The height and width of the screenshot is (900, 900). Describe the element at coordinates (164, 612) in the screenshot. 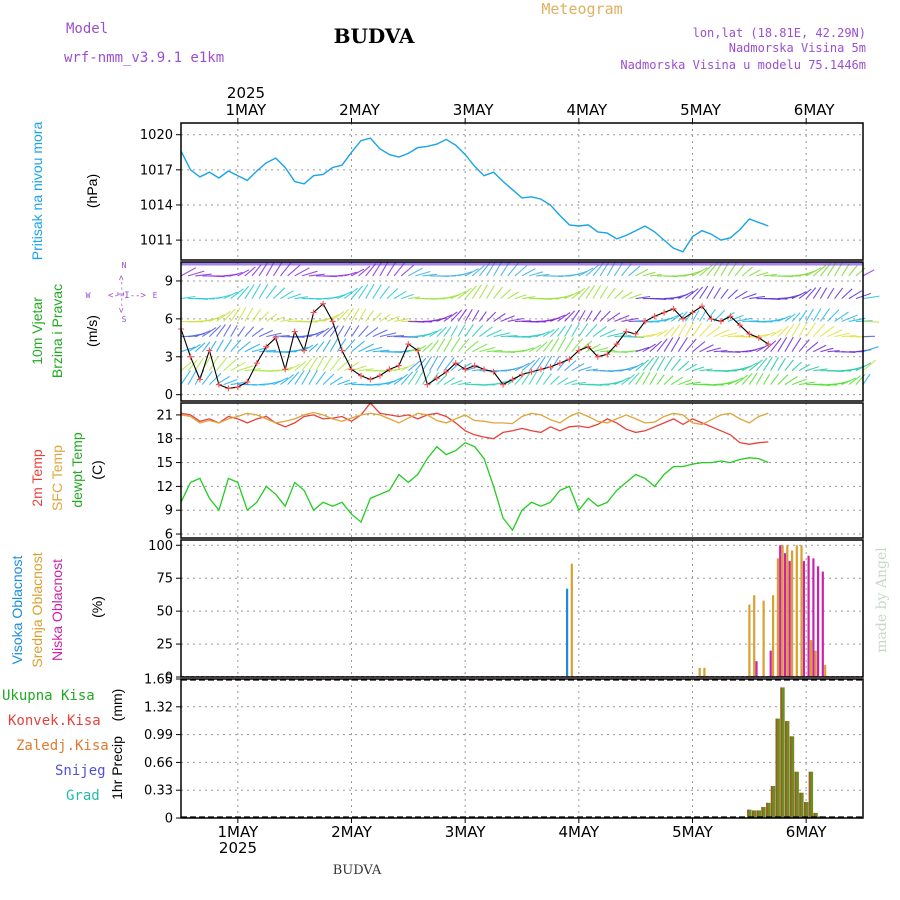

I see `y-tick-label: 50` at that location.